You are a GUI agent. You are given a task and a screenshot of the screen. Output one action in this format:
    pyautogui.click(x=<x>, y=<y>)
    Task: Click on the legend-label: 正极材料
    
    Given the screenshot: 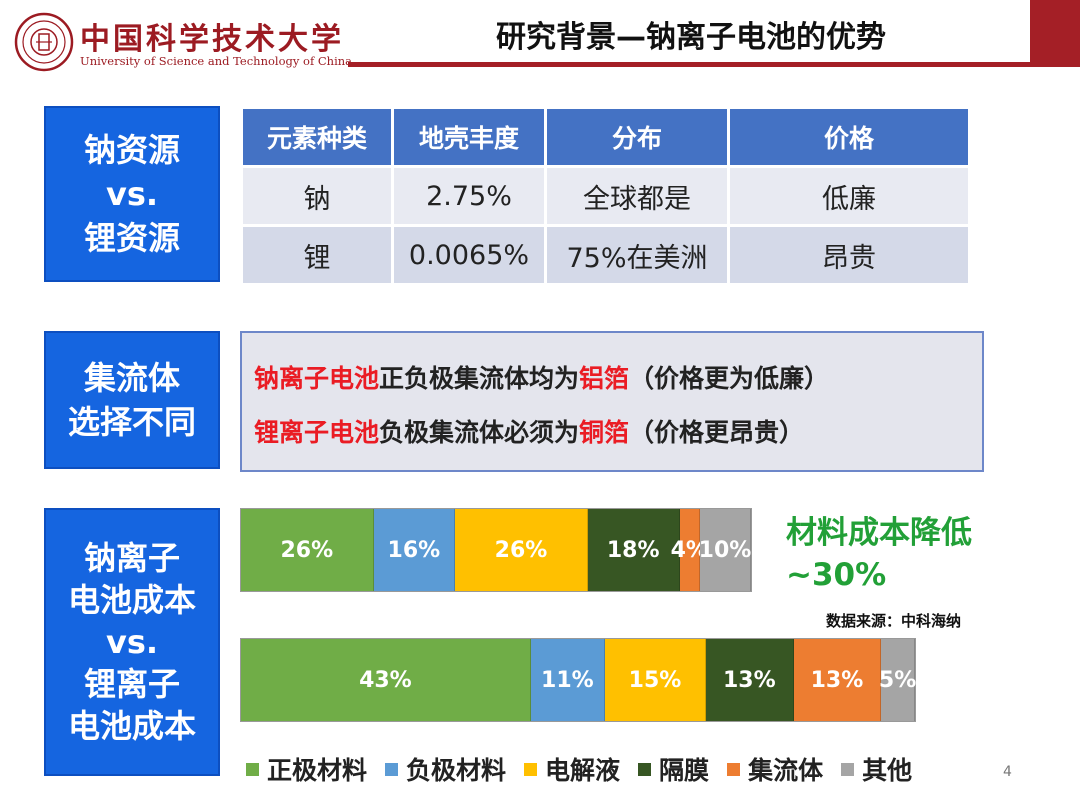 What is the action you would take?
    pyautogui.click(x=317, y=770)
    